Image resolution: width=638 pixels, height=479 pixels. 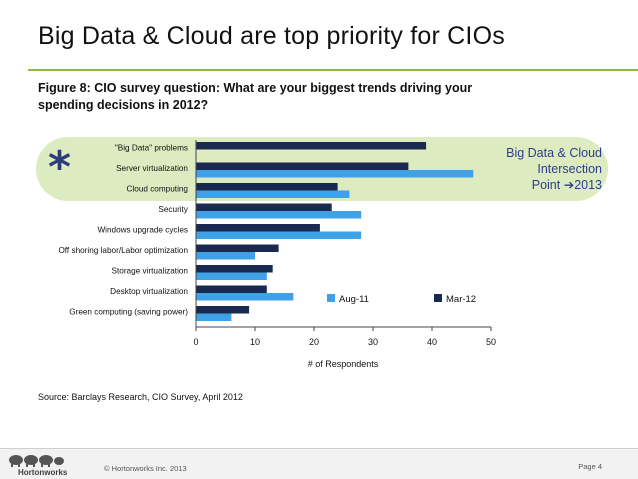 I want to click on right-arrow-icon: ➔, so click(x=569, y=184).